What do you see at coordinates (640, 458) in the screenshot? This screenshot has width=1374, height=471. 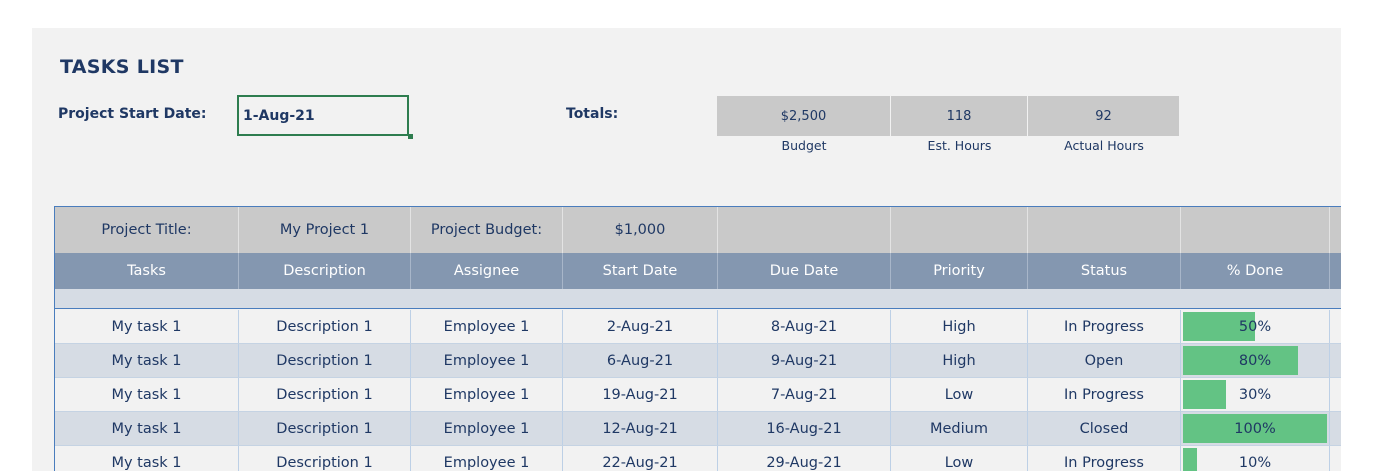 I see `start-date-cell: 22-Aug-21` at bounding box center [640, 458].